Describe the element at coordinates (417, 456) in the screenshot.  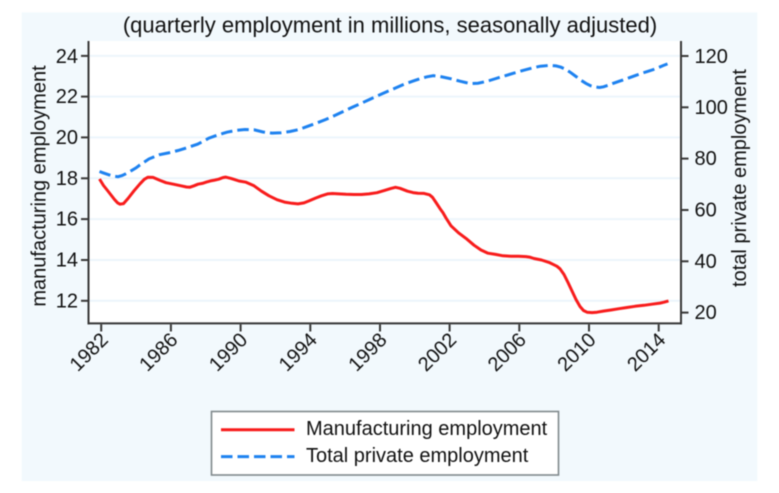
I see `svg-text: Total private employment` at that location.